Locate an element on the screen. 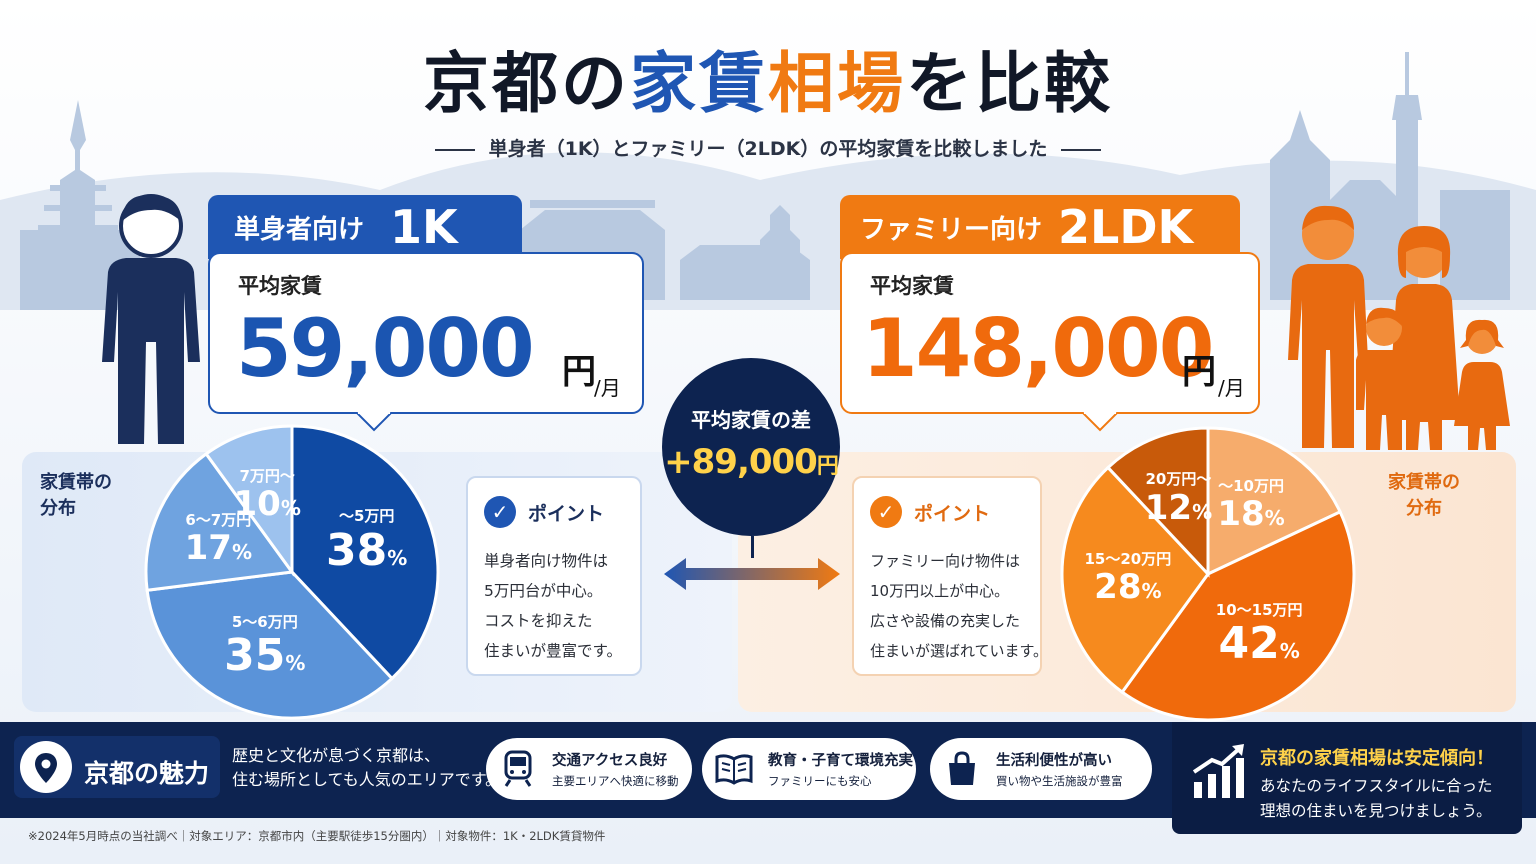  rent-difference-badge: 平均家賃の差 +89,000円 is located at coordinates (751, 447).